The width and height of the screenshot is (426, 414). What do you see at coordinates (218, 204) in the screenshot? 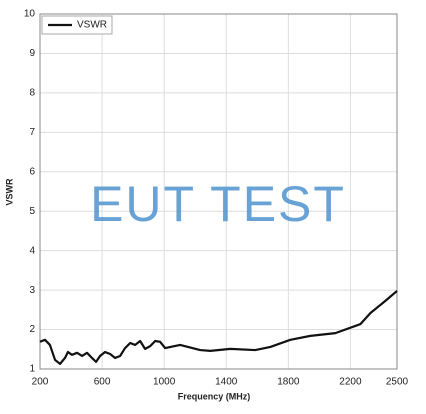
I see `watermark: EUT TEST` at bounding box center [218, 204].